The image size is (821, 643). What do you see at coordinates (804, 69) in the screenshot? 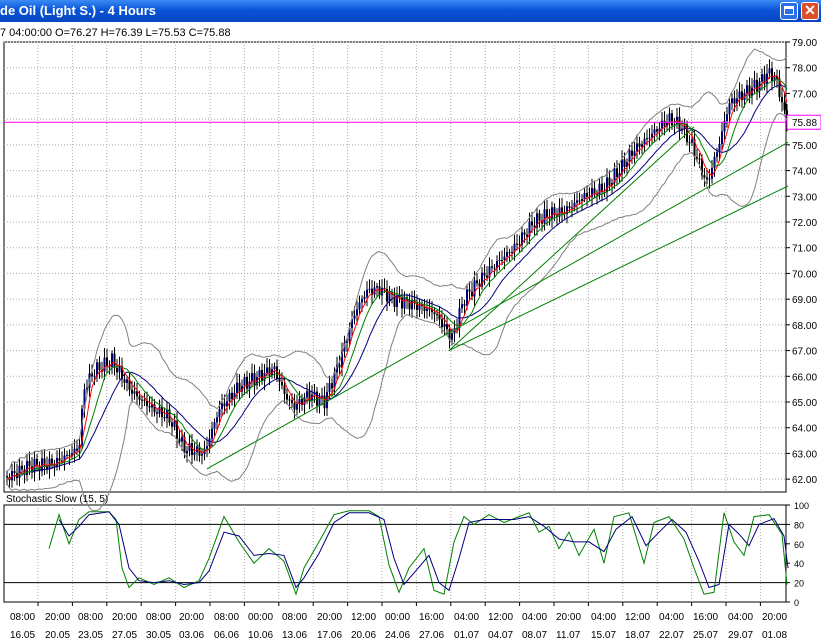
I see `y-tick-label: 78.00` at bounding box center [804, 69].